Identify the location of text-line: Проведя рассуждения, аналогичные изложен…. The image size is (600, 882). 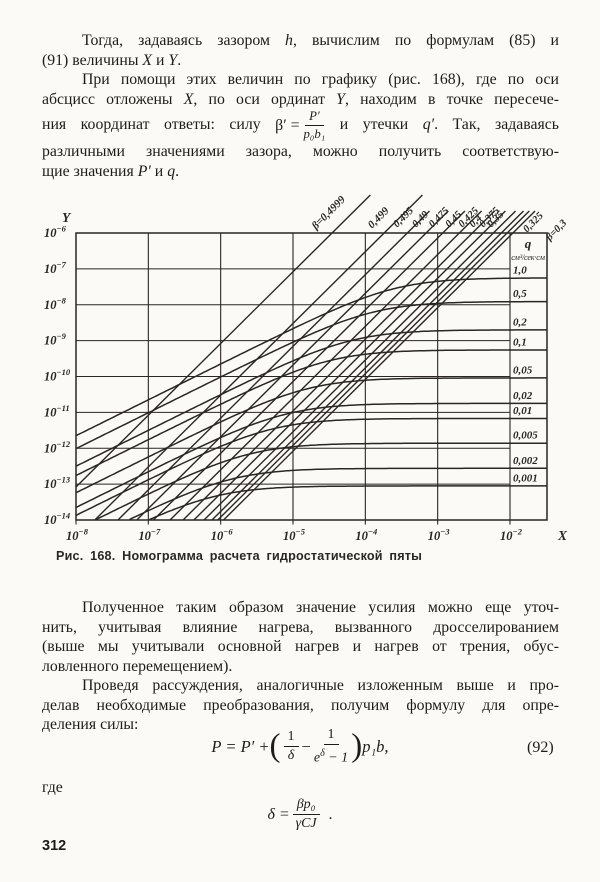
(300, 686).